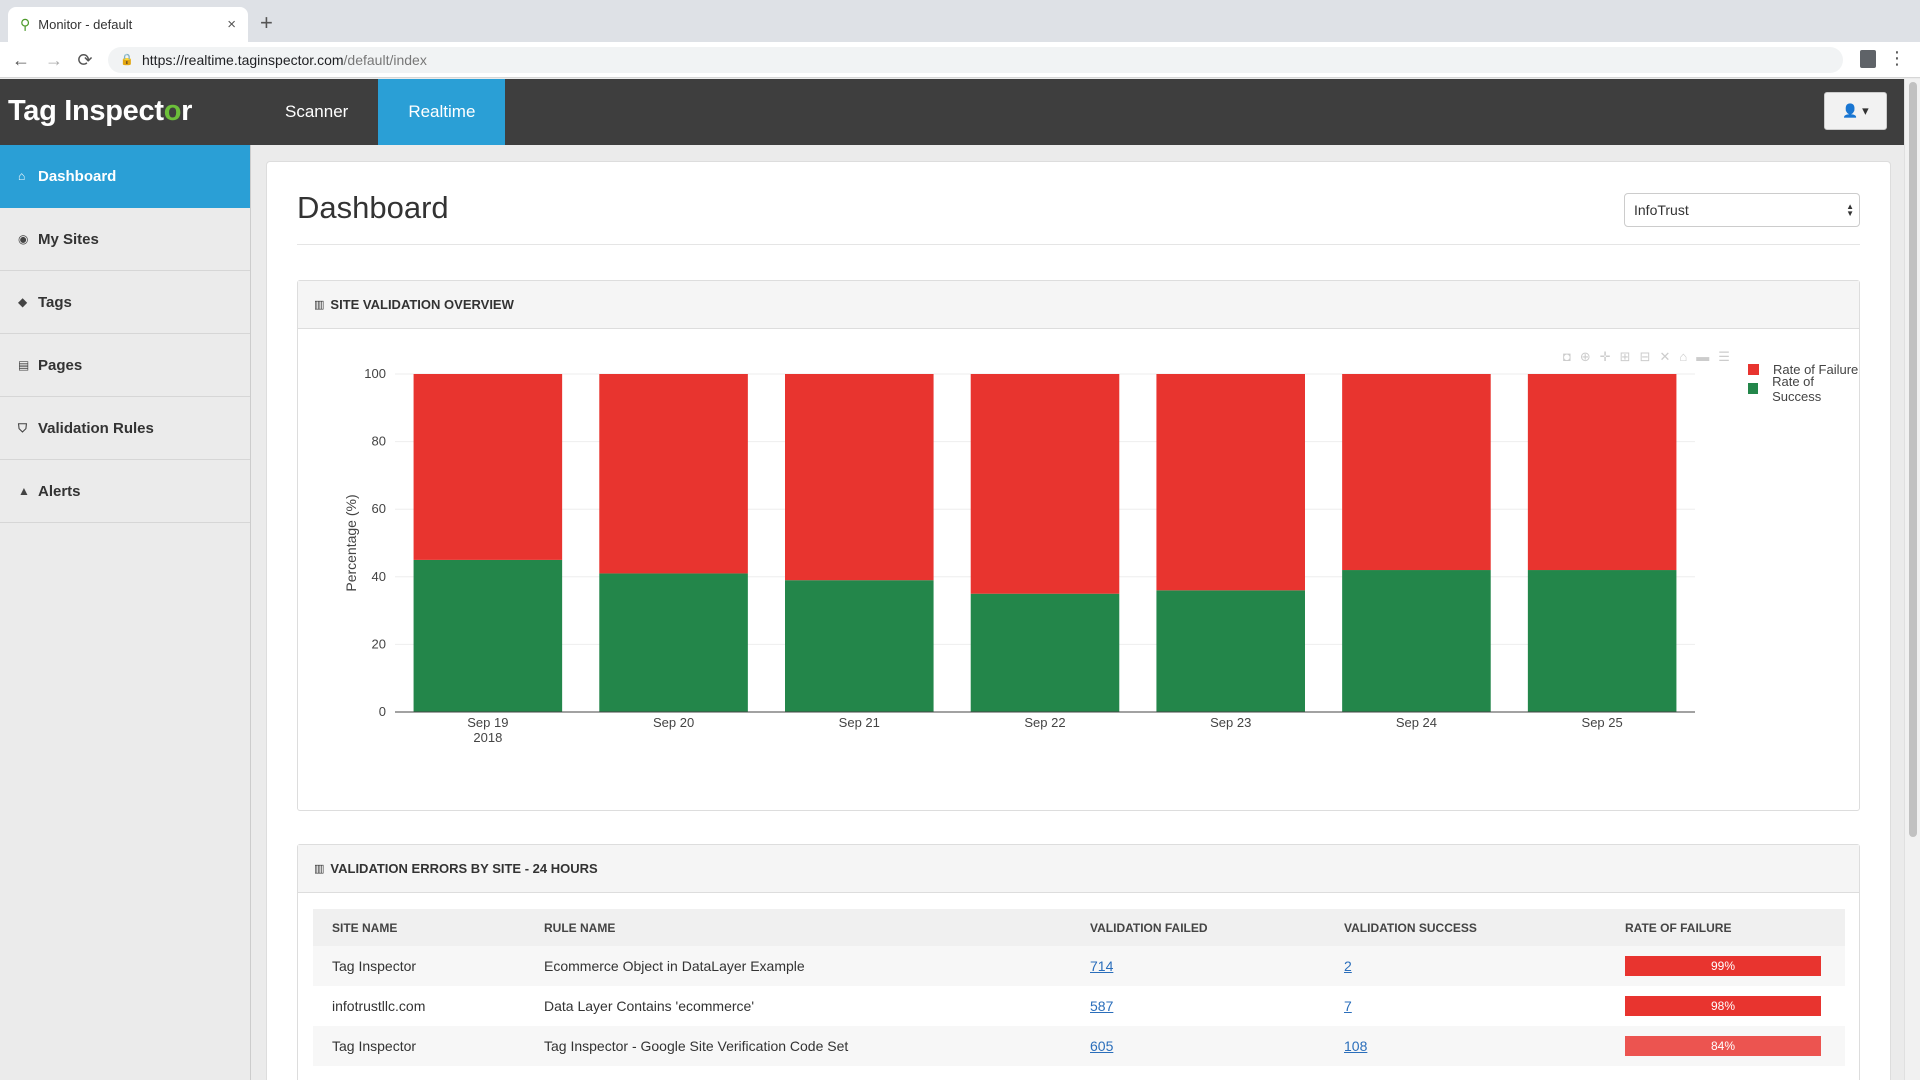 The width and height of the screenshot is (1920, 1080). I want to click on site-name-cell: infotrustllc.com, so click(379, 1006).